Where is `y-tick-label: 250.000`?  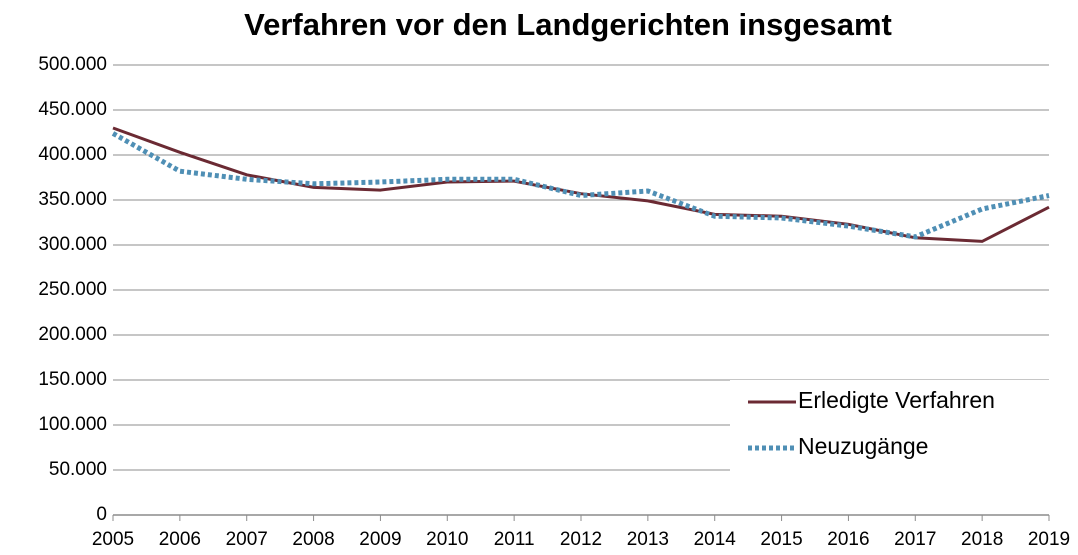 y-tick-label: 250.000 is located at coordinates (72, 289).